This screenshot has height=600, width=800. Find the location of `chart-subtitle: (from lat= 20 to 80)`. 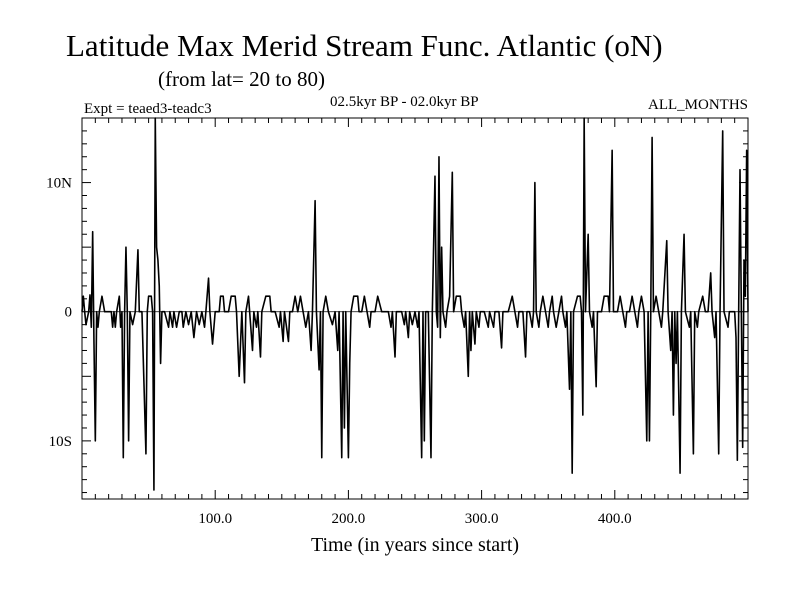

chart-subtitle: (from lat= 20 to 80) is located at coordinates (241, 79).